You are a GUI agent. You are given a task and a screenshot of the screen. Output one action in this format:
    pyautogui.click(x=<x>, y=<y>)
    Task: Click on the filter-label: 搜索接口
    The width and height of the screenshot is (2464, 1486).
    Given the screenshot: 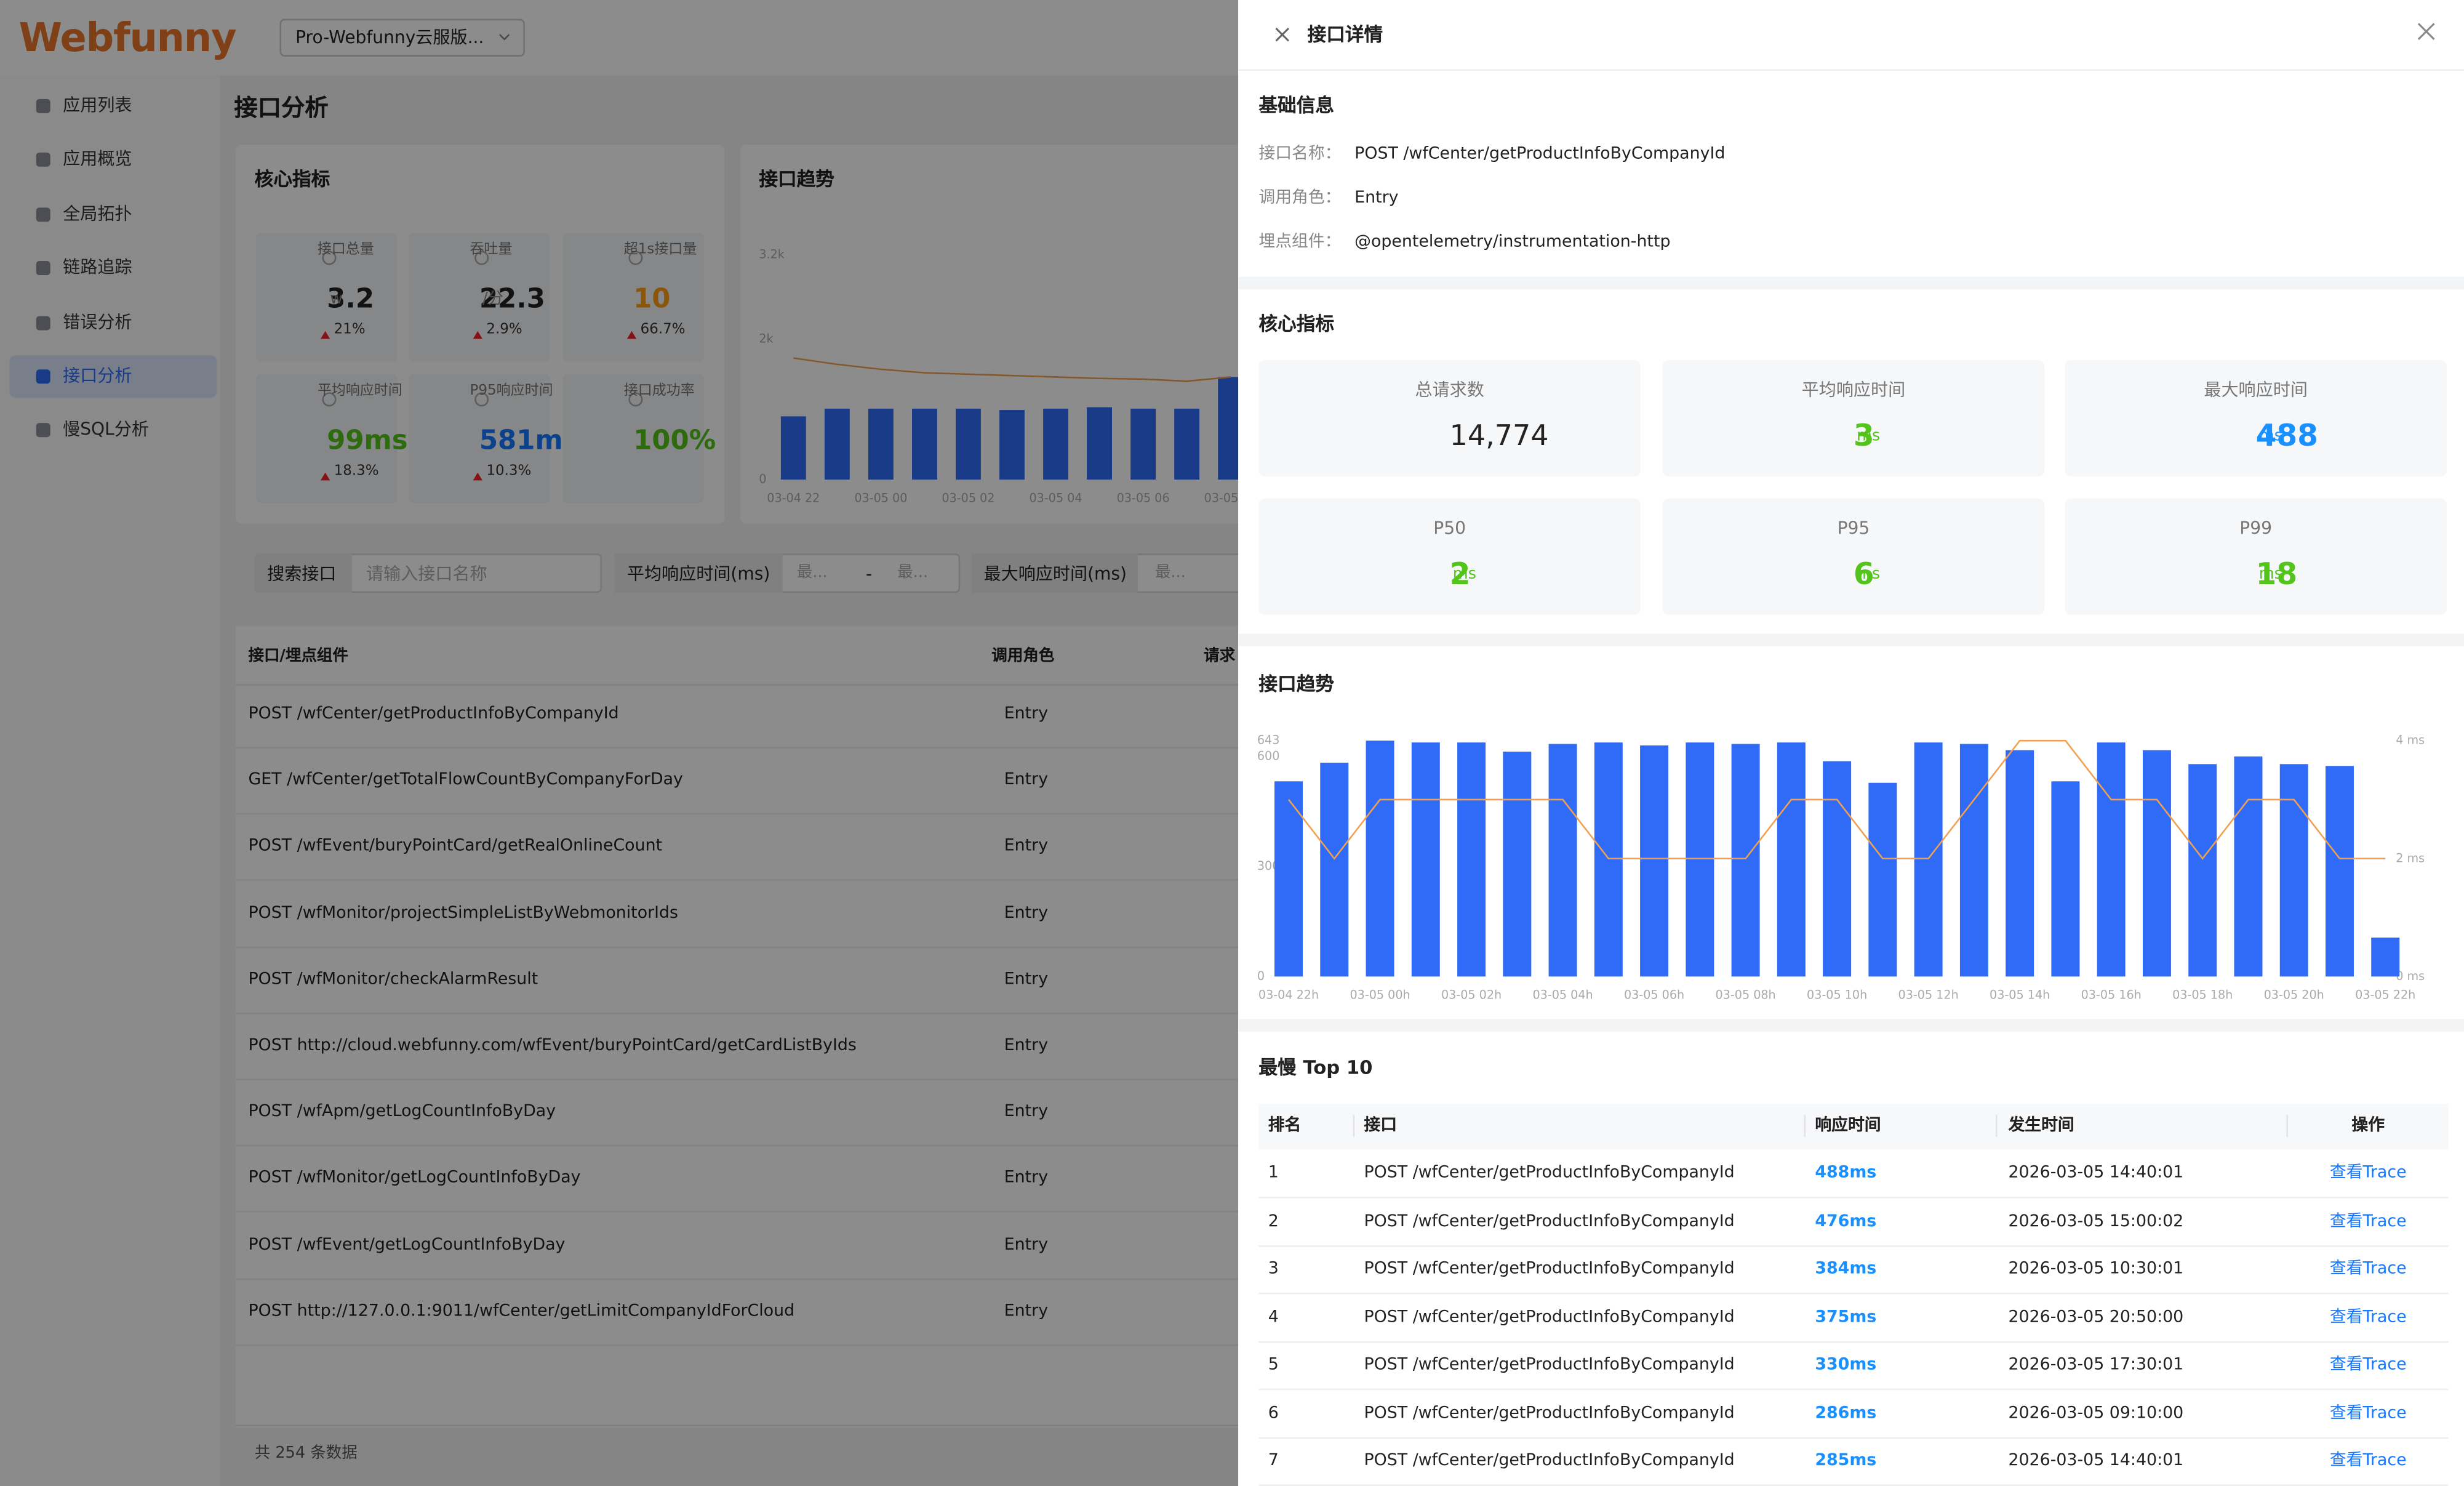 What is the action you would take?
    pyautogui.click(x=302, y=573)
    